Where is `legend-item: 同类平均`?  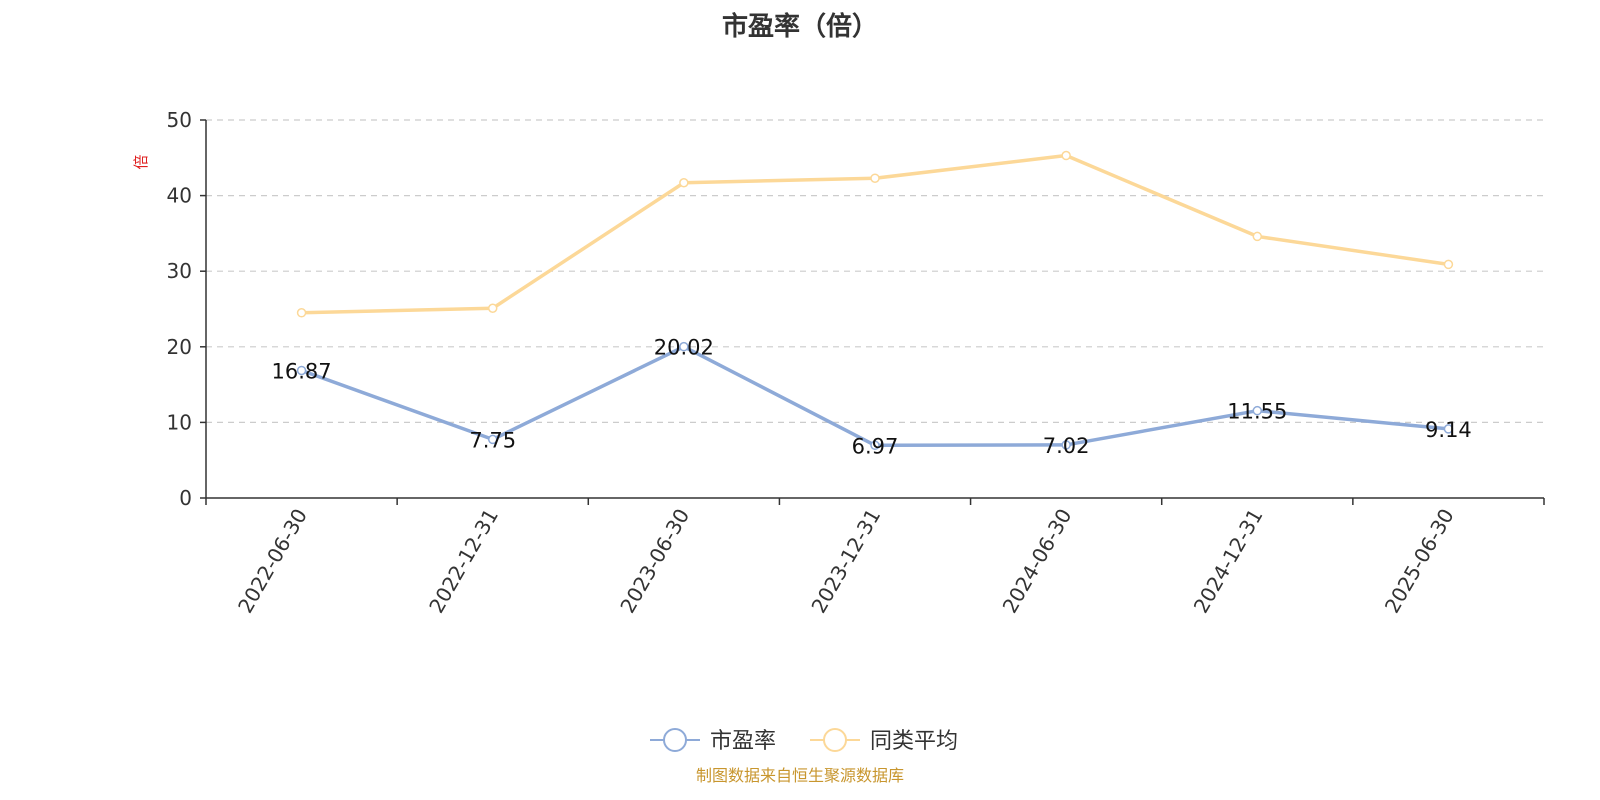 legend-item: 同类平均 is located at coordinates (884, 741).